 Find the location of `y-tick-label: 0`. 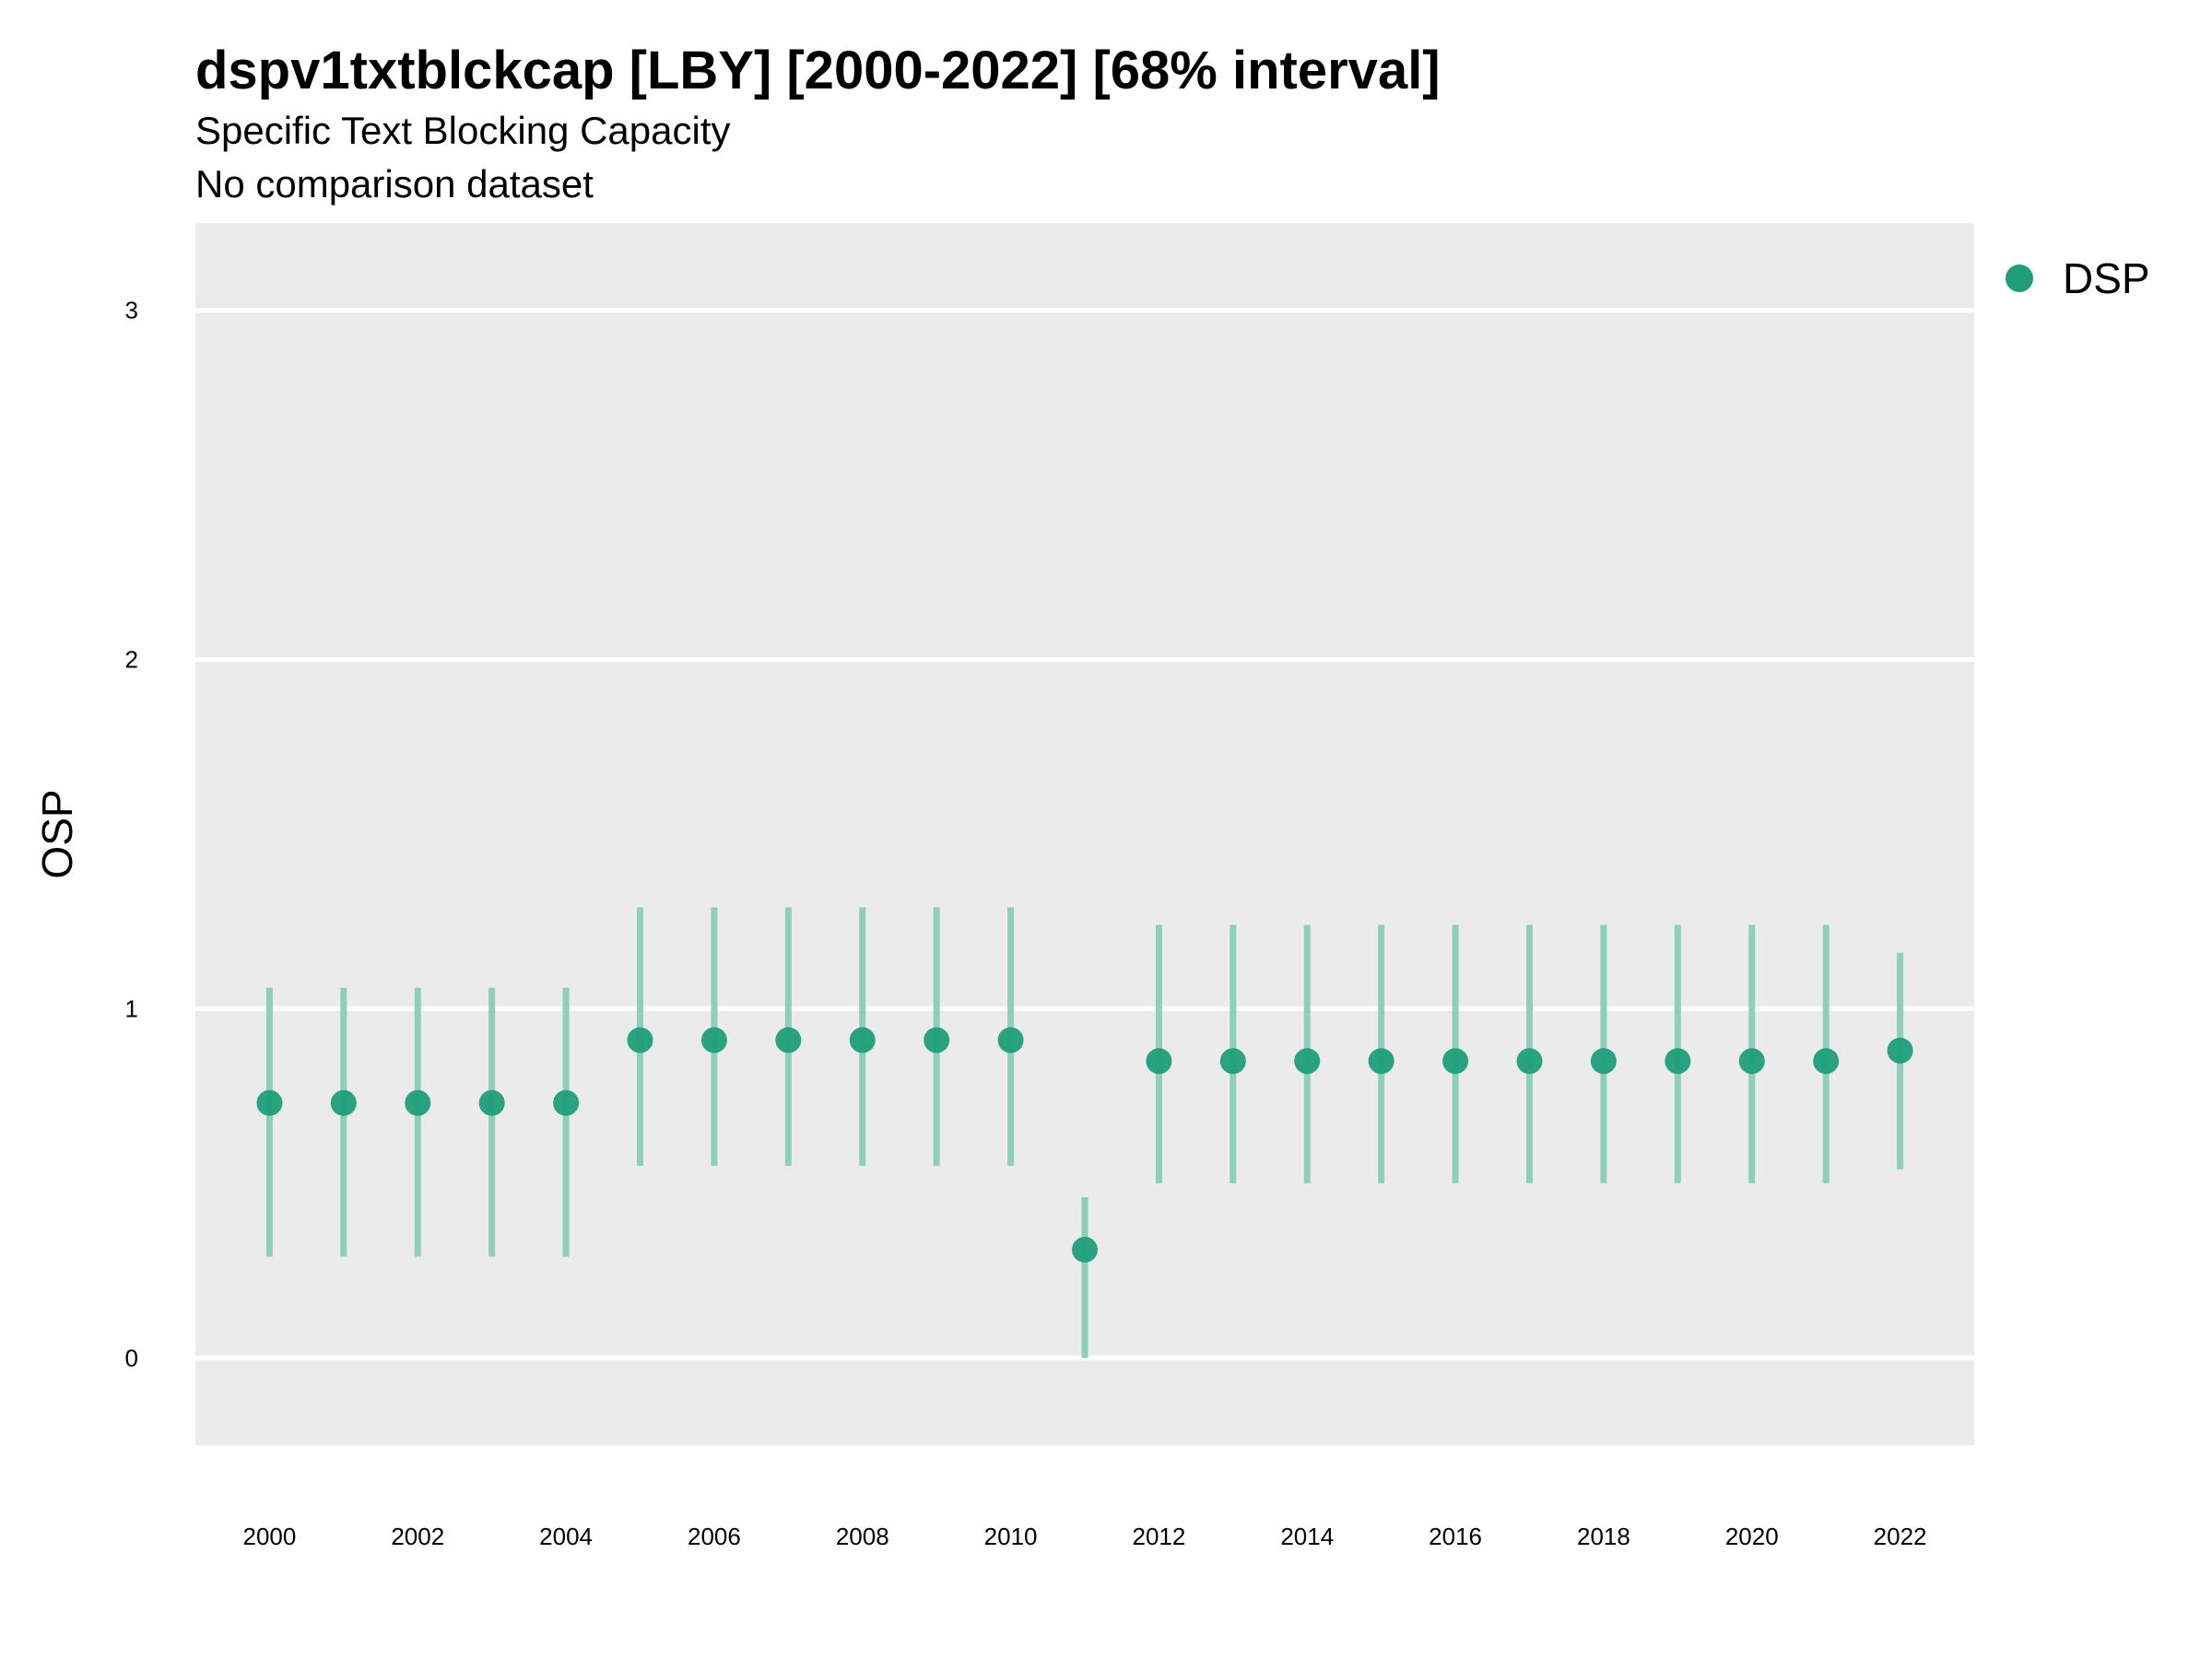

y-tick-label: 0 is located at coordinates (131, 1357).